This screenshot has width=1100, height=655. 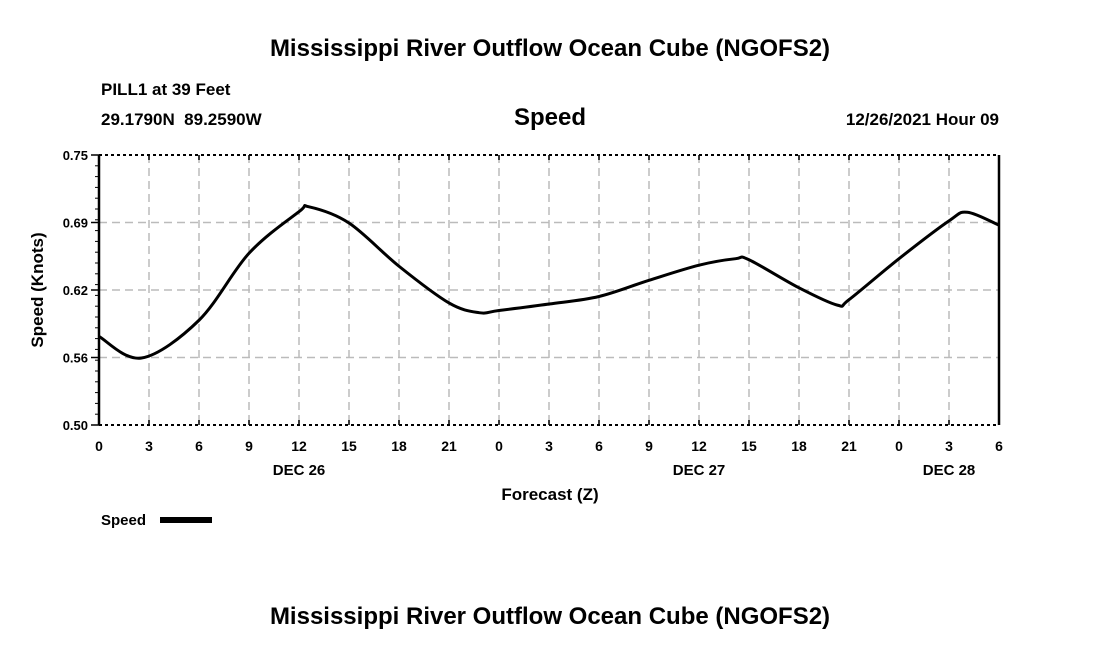 What do you see at coordinates (123, 520) in the screenshot?
I see `legend-label: Speed` at bounding box center [123, 520].